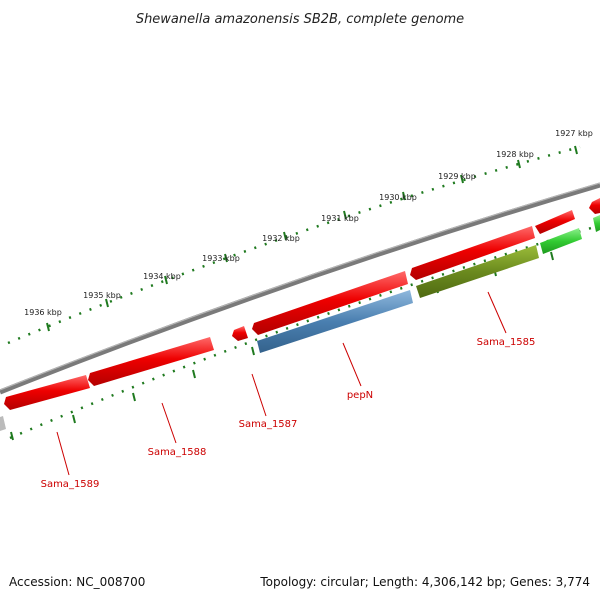 The image size is (600, 600). What do you see at coordinates (281, 238) in the screenshot?
I see `tick-label-1932: 1932 kbp` at bounding box center [281, 238].